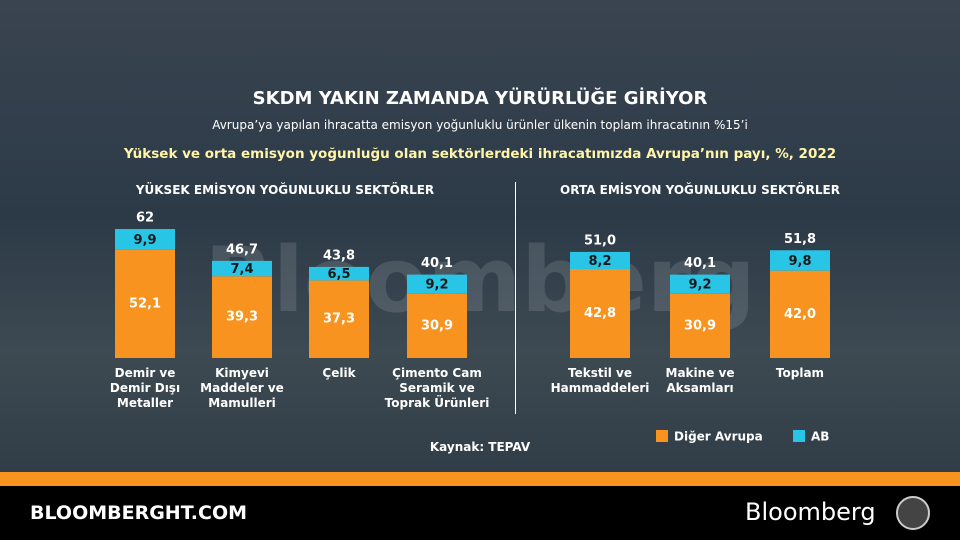 The height and width of the screenshot is (540, 960). Describe the element at coordinates (145, 218) in the screenshot. I see `total-label: 62` at that location.